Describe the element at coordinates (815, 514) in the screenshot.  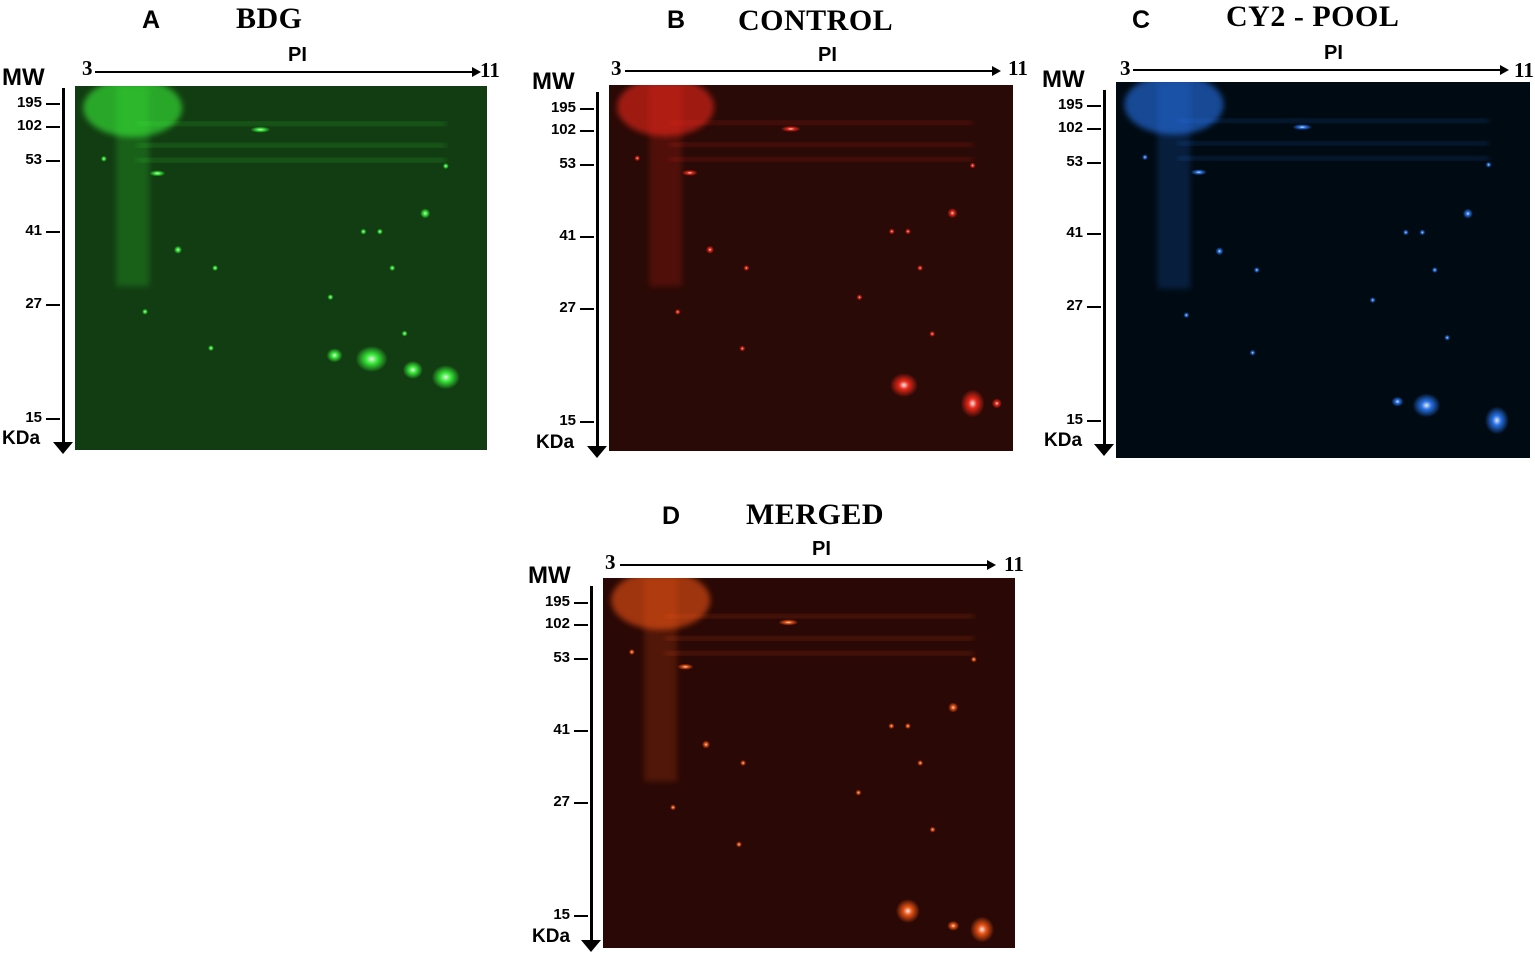
I see `panel-title: MERGED` at that location.